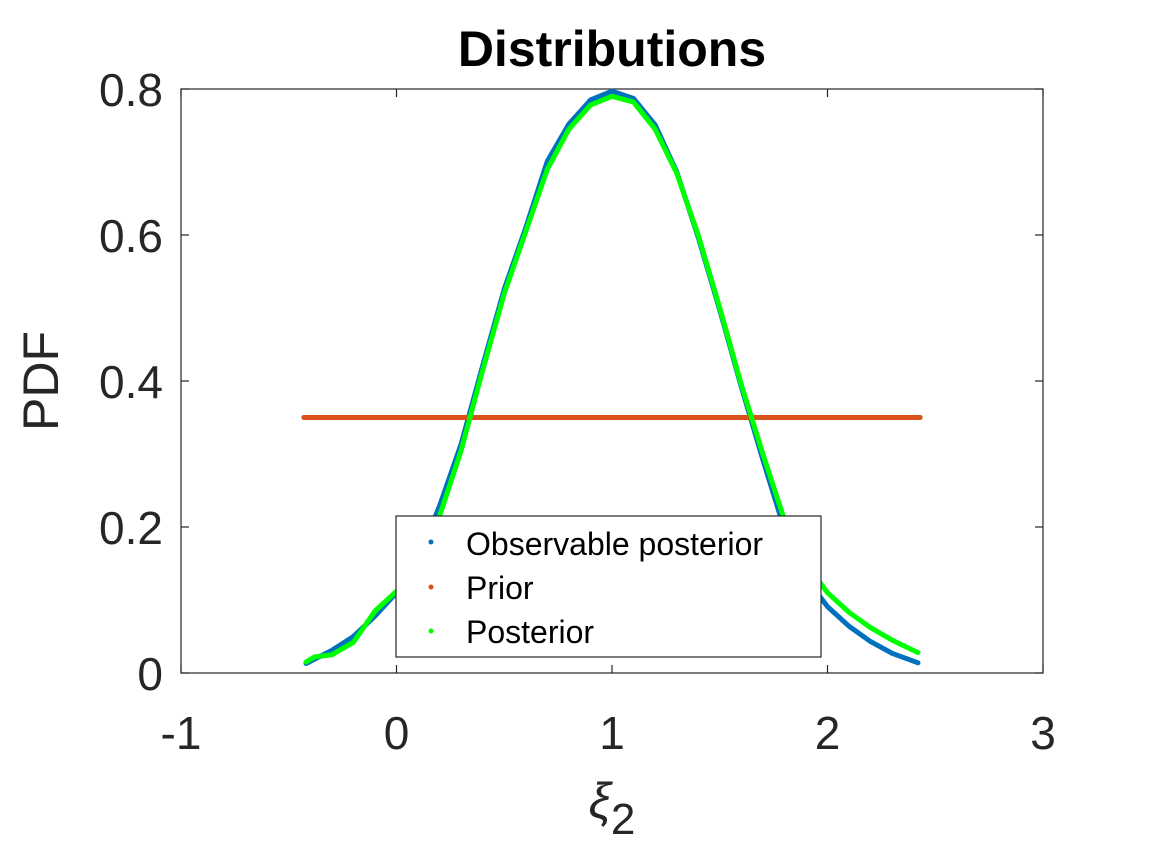 The image size is (1152, 864). I want to click on legend-box, so click(608, 586).